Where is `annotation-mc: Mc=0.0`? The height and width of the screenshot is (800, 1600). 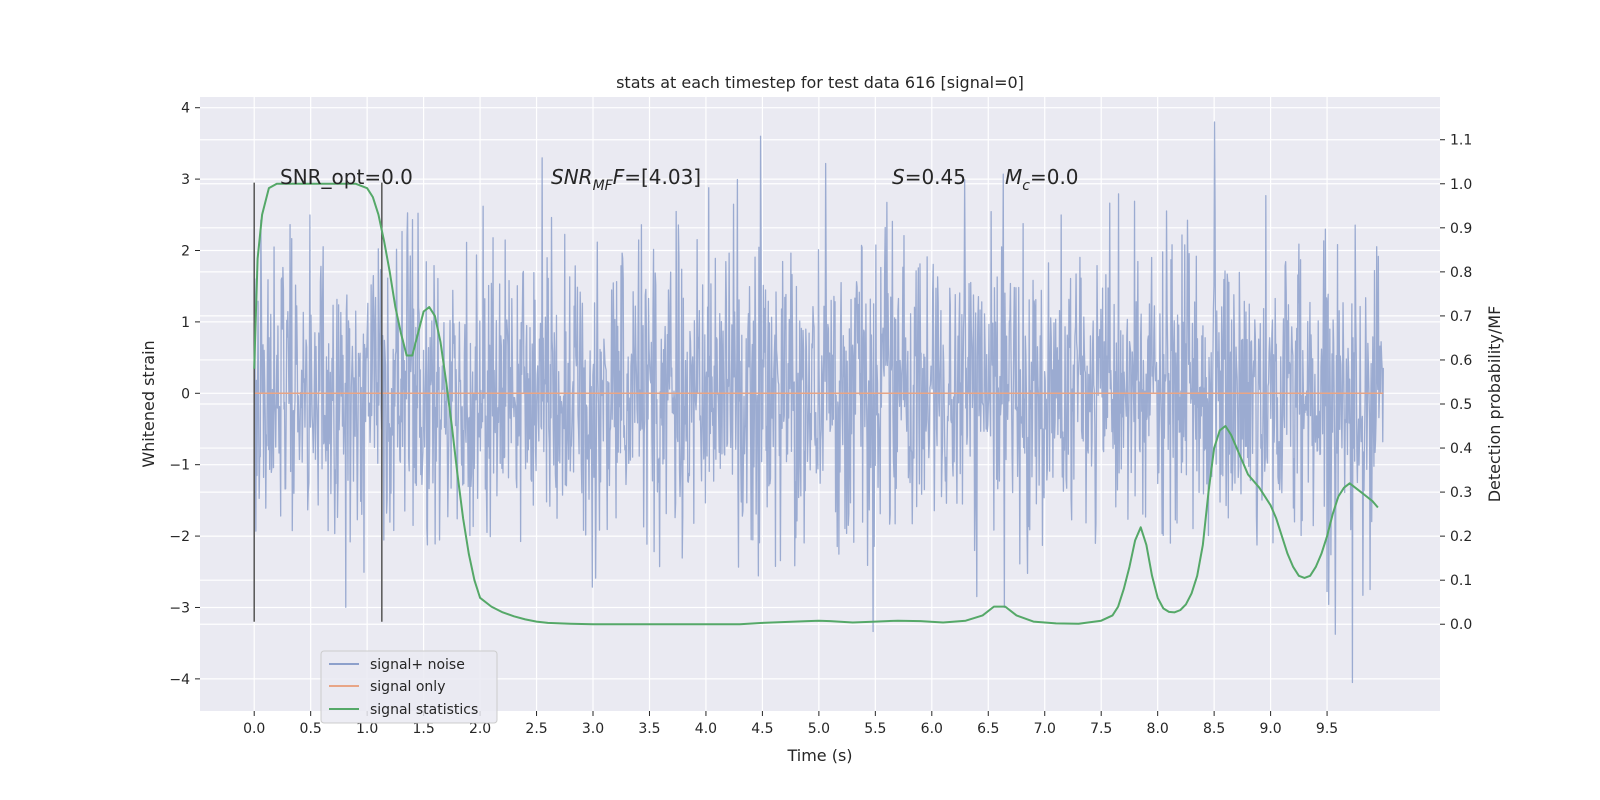
annotation-mc: Mc=0.0 is located at coordinates (1042, 179).